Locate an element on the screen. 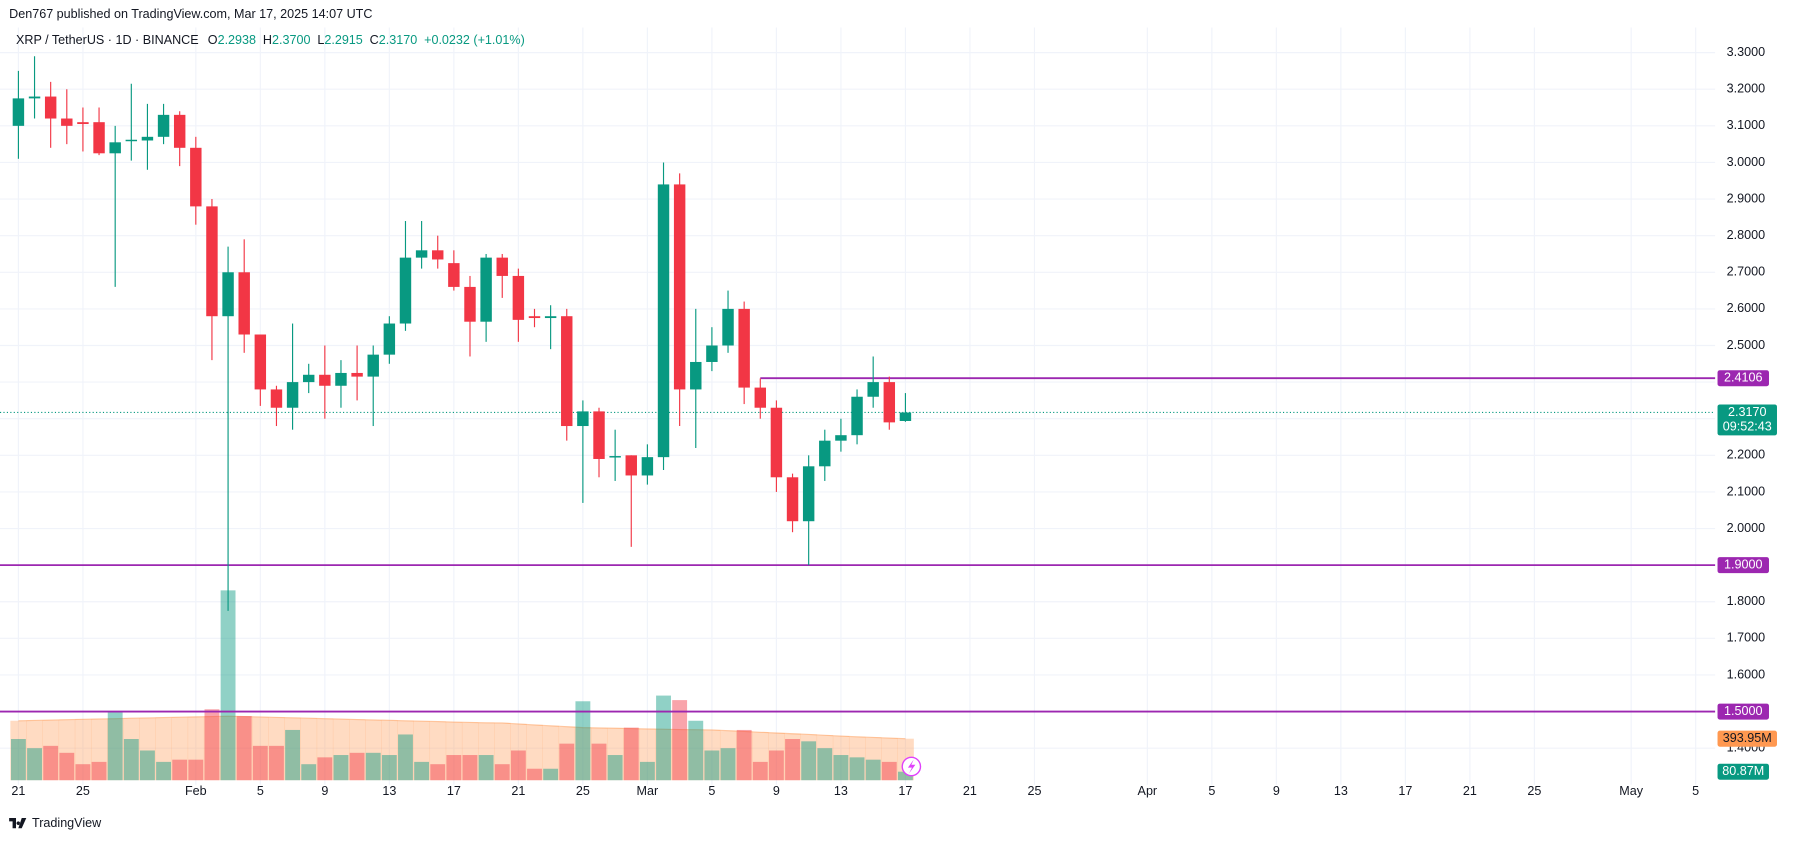  y-tick-label: 2.8000 is located at coordinates (1746, 235).